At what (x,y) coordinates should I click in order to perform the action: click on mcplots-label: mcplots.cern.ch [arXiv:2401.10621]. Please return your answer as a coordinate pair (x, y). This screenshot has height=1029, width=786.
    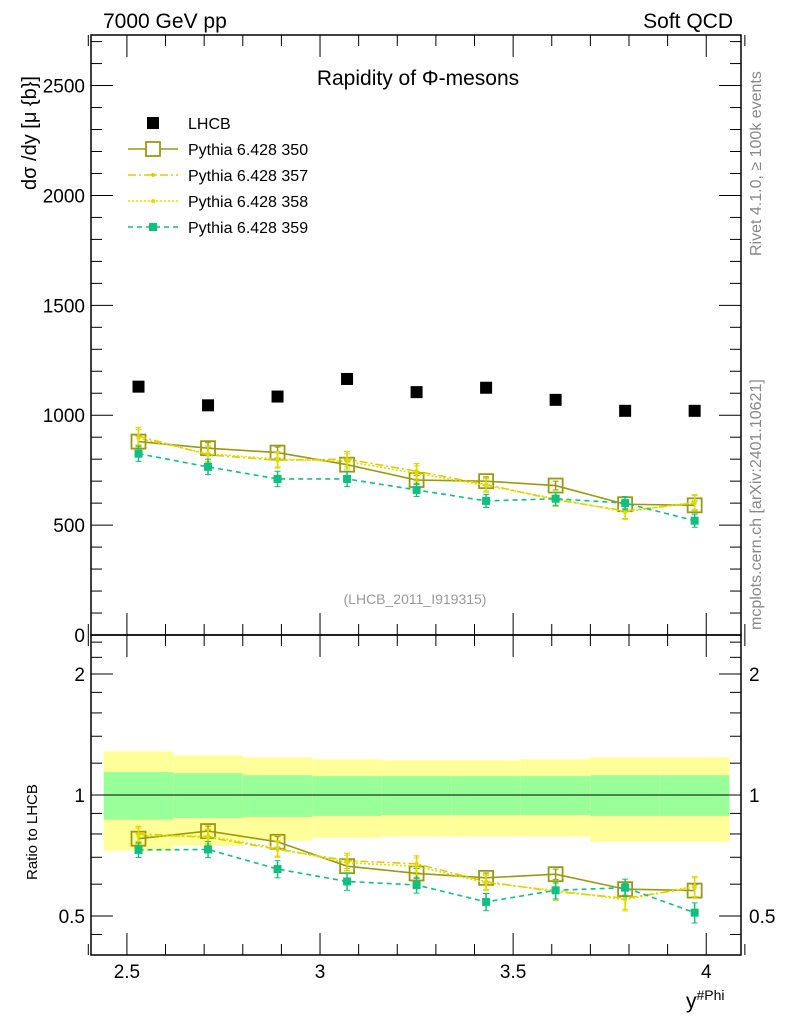
    Looking at the image, I should click on (756, 504).